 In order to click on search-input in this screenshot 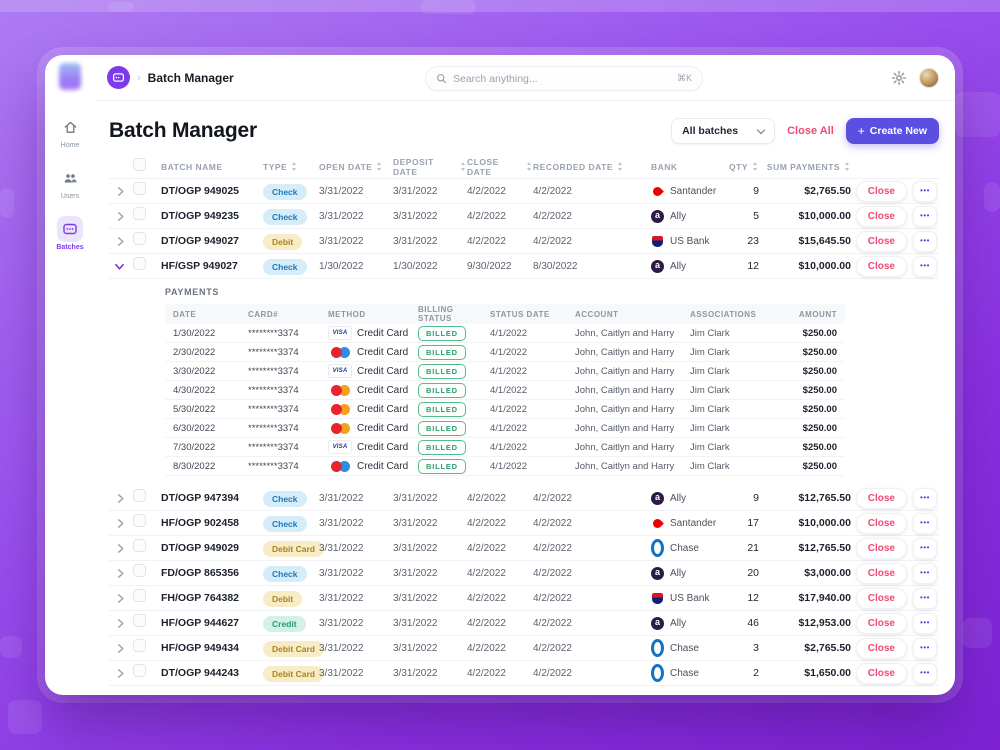, I will do `click(562, 78)`.